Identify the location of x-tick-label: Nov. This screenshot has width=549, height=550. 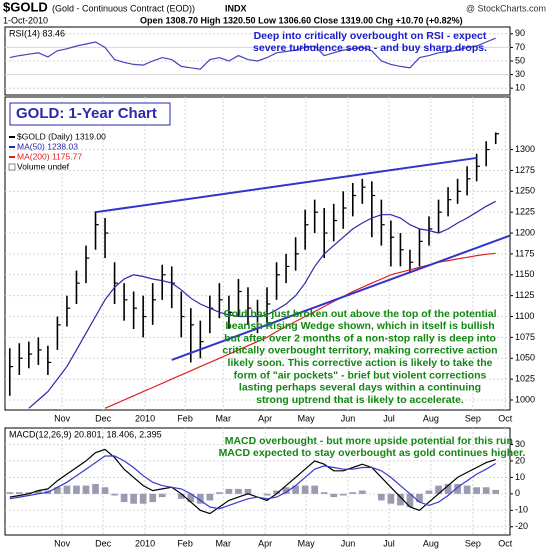
(62, 418).